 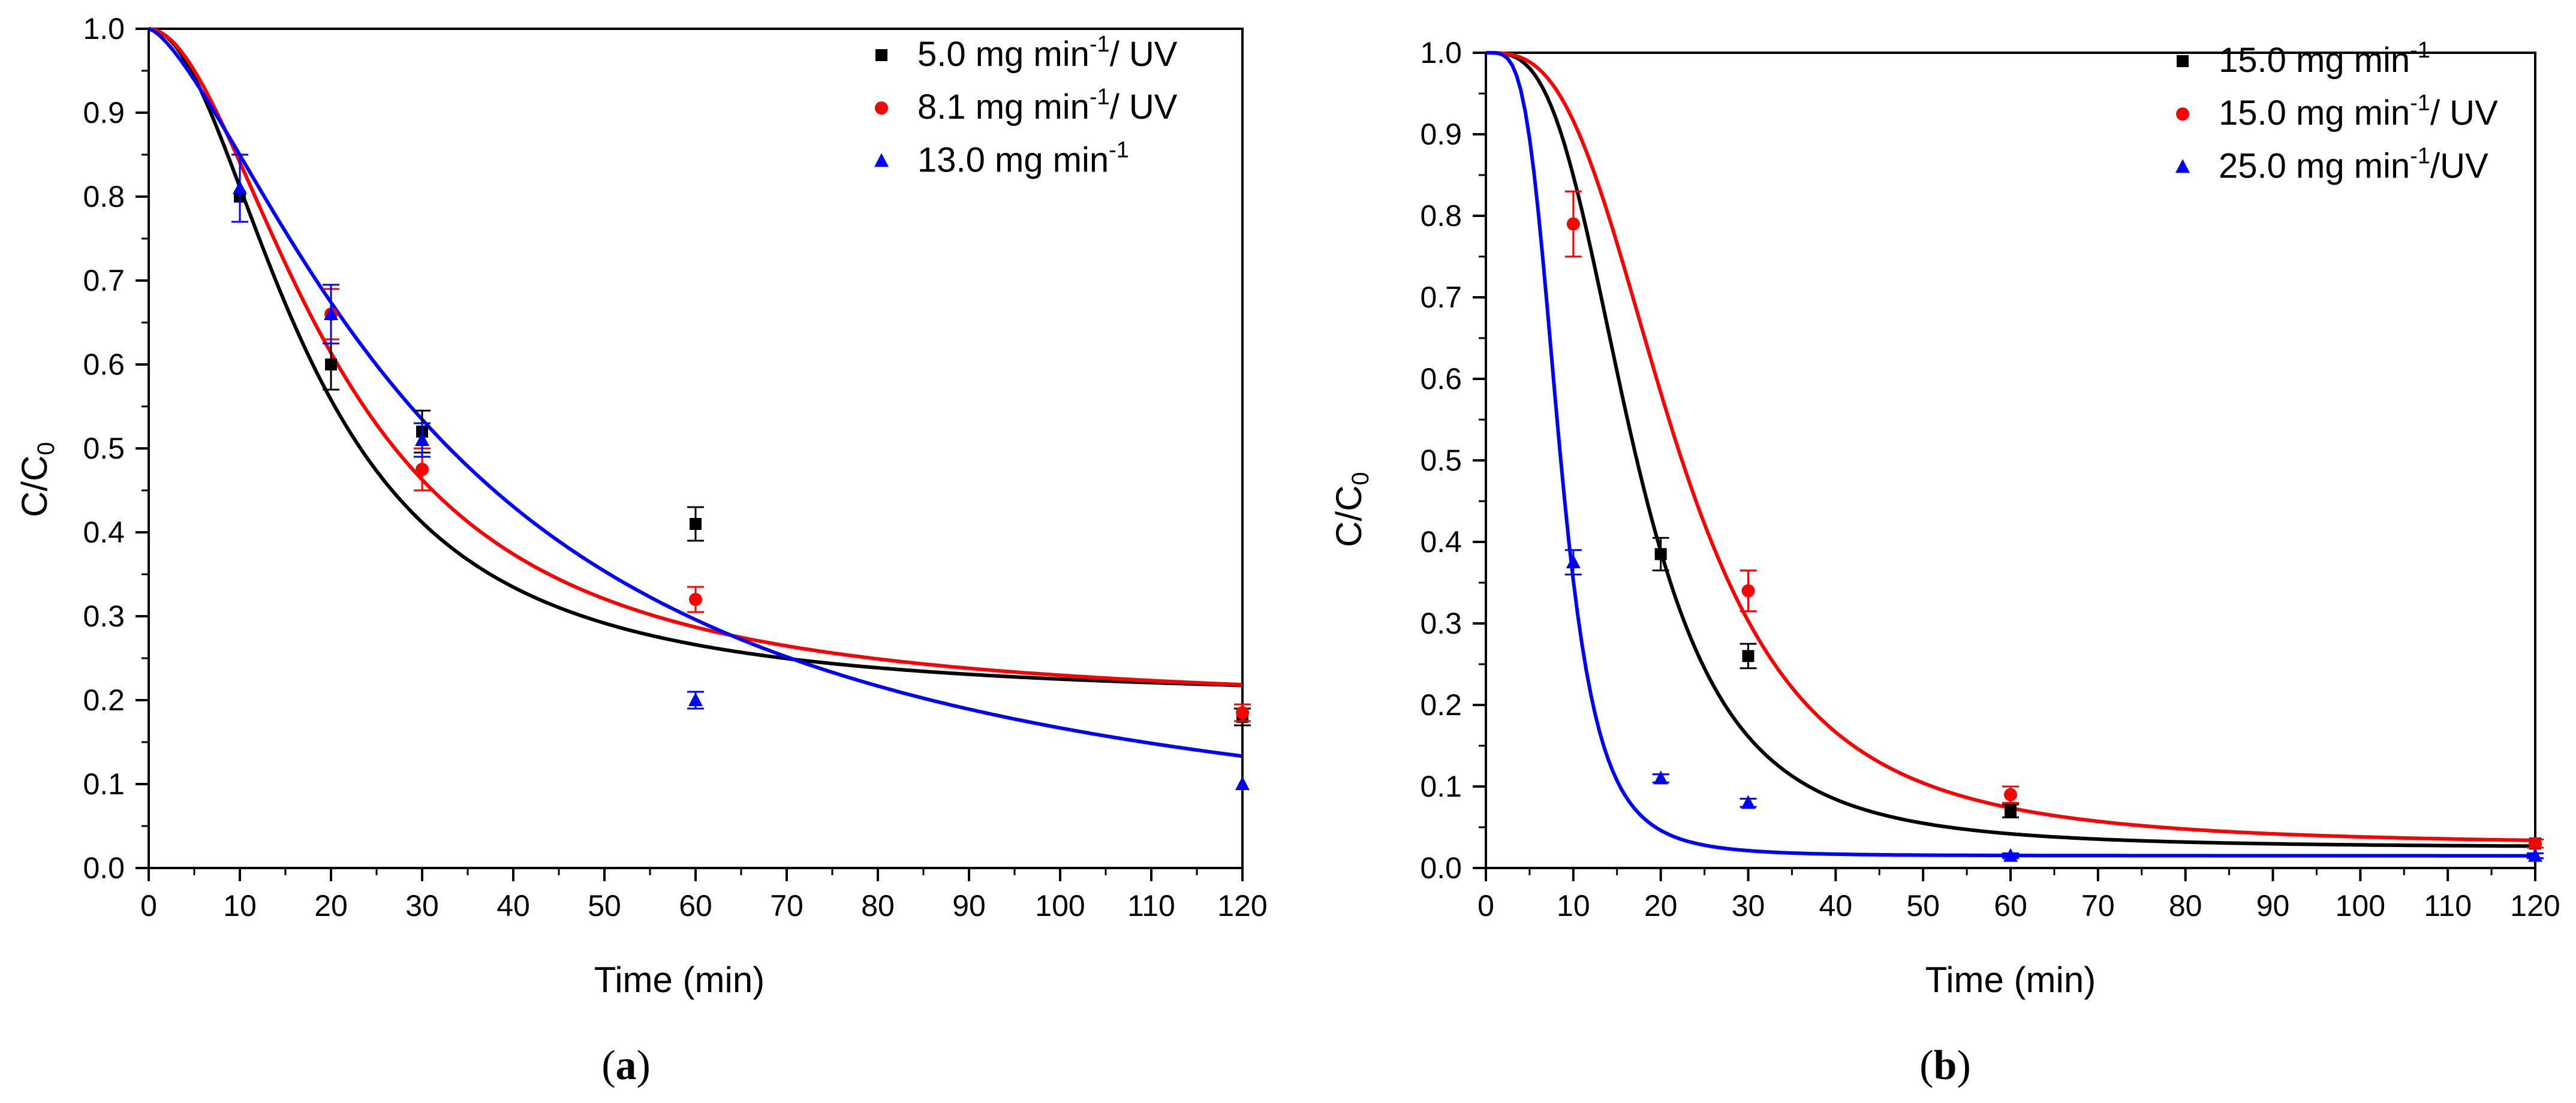 What do you see at coordinates (104, 616) in the screenshot?
I see `panel-a-ytick-label: 0.3` at bounding box center [104, 616].